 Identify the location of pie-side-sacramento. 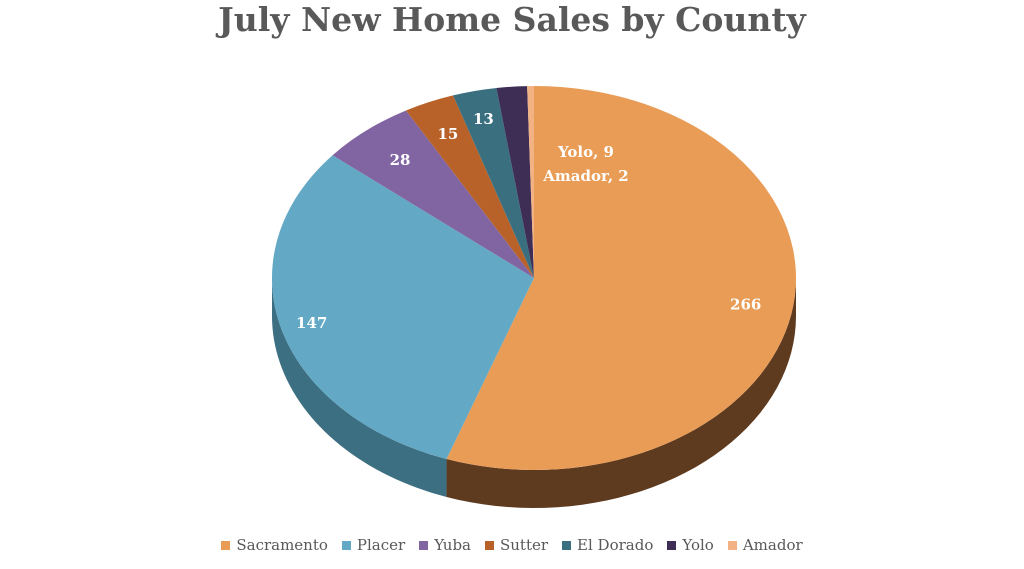
(621, 393).